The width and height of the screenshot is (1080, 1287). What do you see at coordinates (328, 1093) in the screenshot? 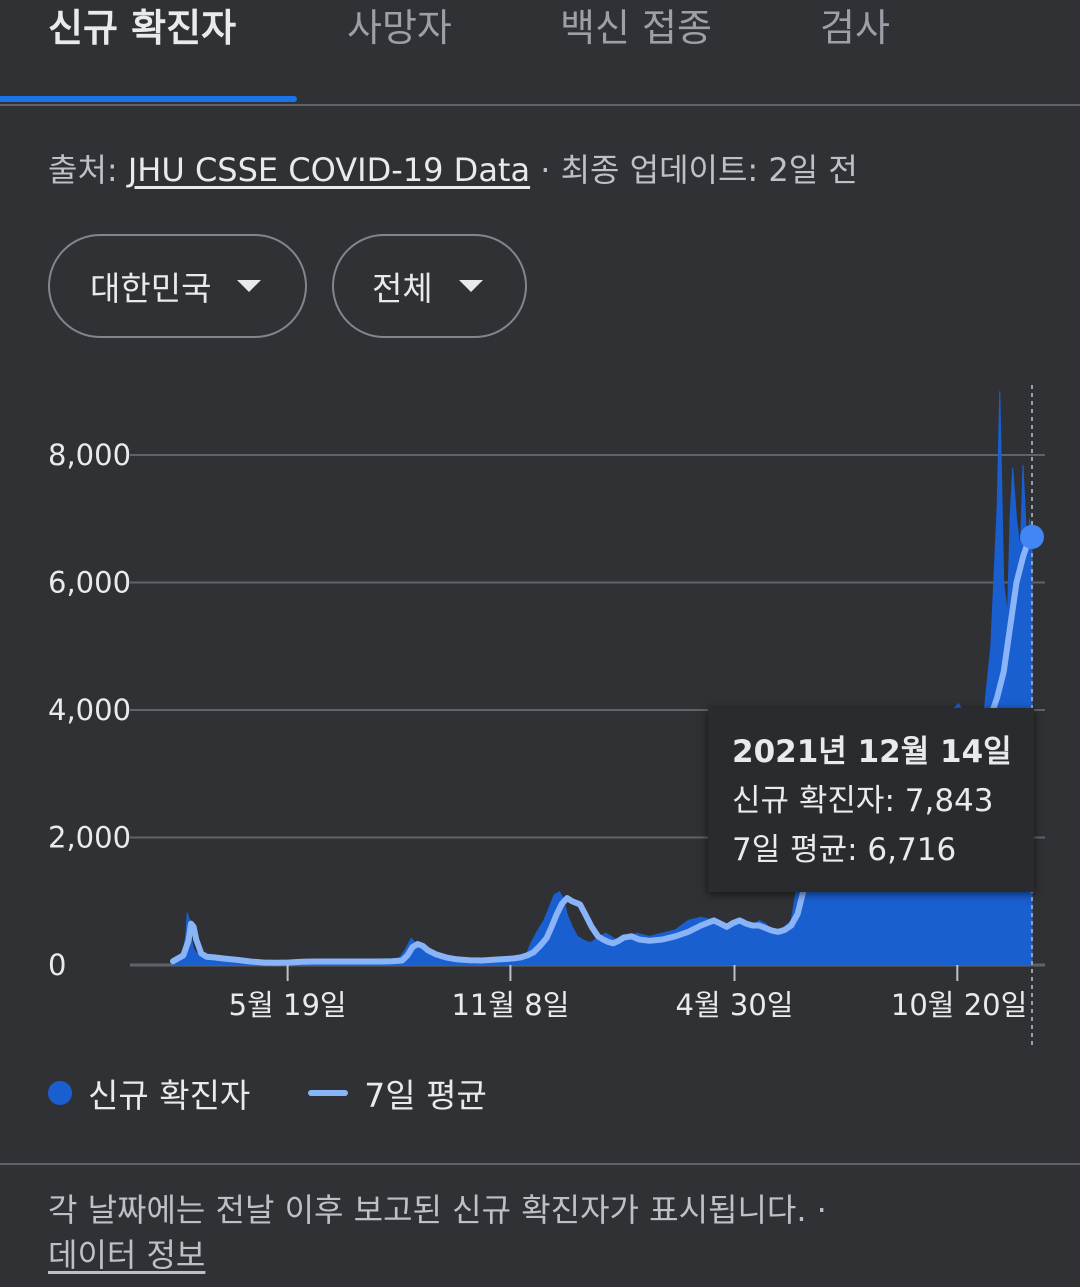
I see `legend-line-icon` at bounding box center [328, 1093].